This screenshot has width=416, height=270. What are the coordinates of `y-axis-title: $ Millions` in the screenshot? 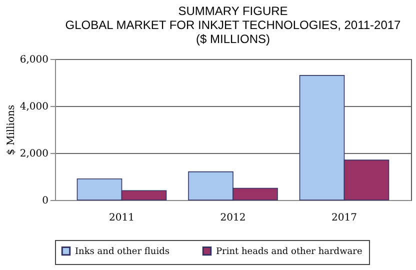 It's located at (11, 130).